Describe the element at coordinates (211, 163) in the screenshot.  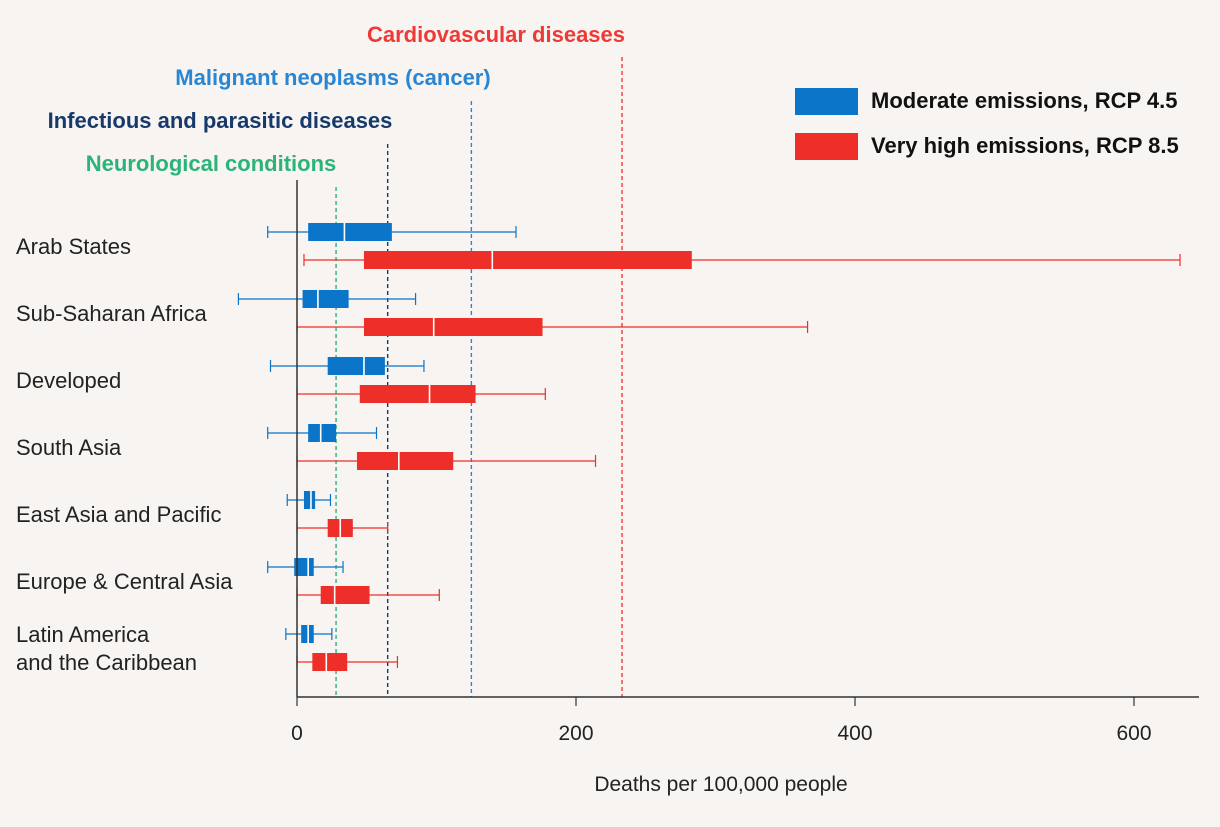
I see `reference-line-label-3: Neurological conditions` at that location.